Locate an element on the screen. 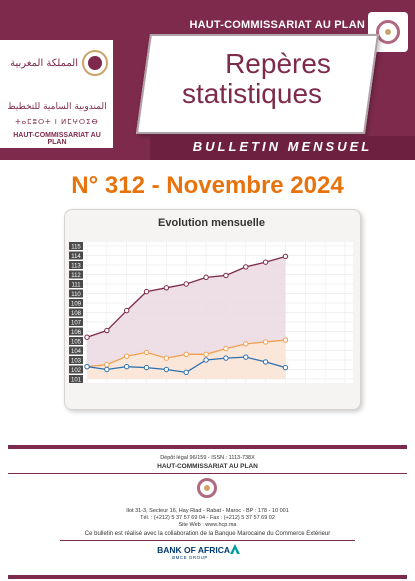 Image resolution: width=415 pixels, height=581 pixels. legal-deposit: Dépôt légal 96/159 - ISSN : 1113-738X is located at coordinates (207, 458).